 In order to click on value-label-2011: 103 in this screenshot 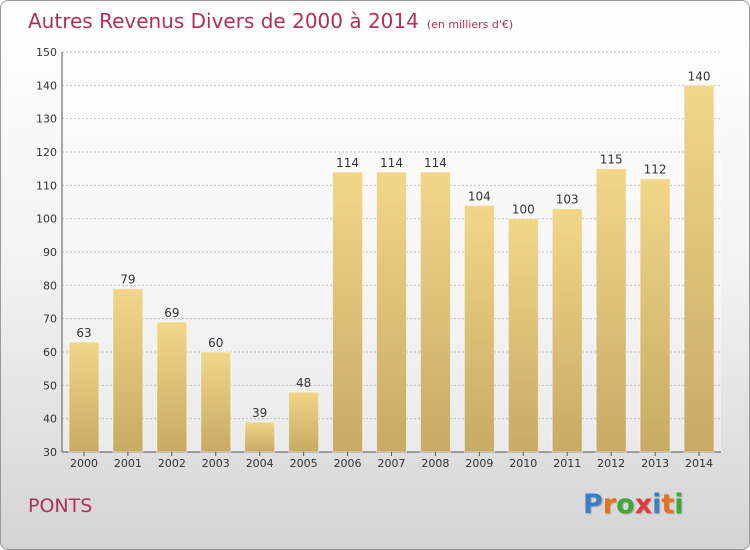, I will do `click(567, 200)`.